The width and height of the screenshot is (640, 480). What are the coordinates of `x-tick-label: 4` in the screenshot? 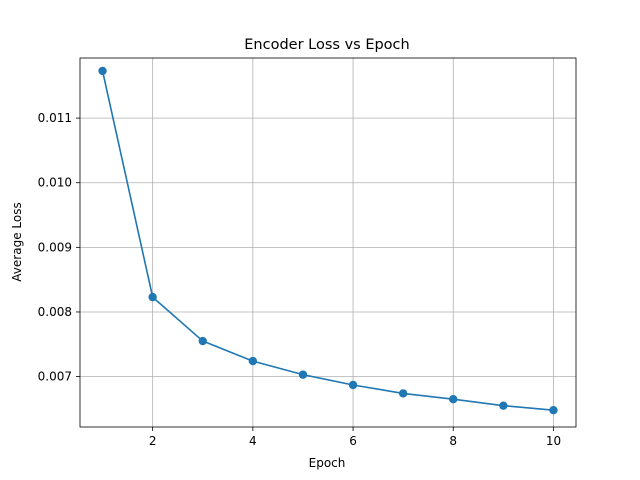 It's located at (253, 441).